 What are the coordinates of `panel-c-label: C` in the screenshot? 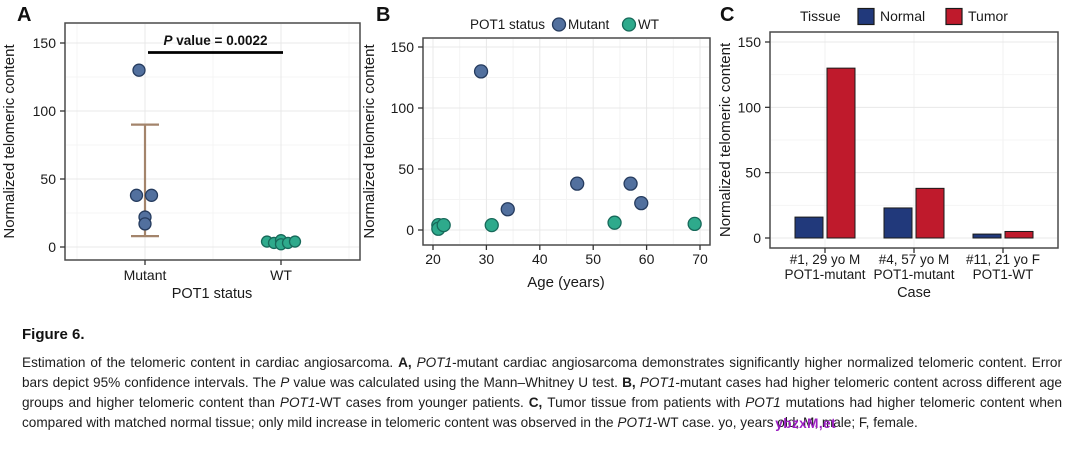 It's located at (727, 15).